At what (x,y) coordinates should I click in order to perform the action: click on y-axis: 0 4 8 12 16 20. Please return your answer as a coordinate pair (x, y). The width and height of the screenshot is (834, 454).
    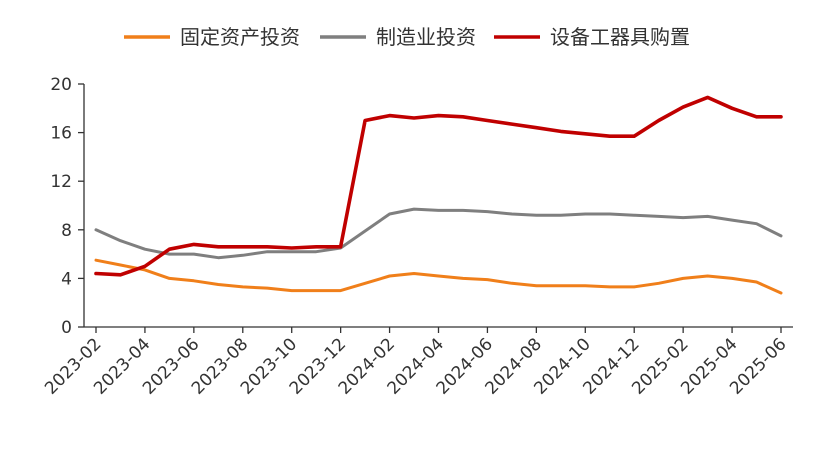
    Looking at the image, I should click on (67, 206).